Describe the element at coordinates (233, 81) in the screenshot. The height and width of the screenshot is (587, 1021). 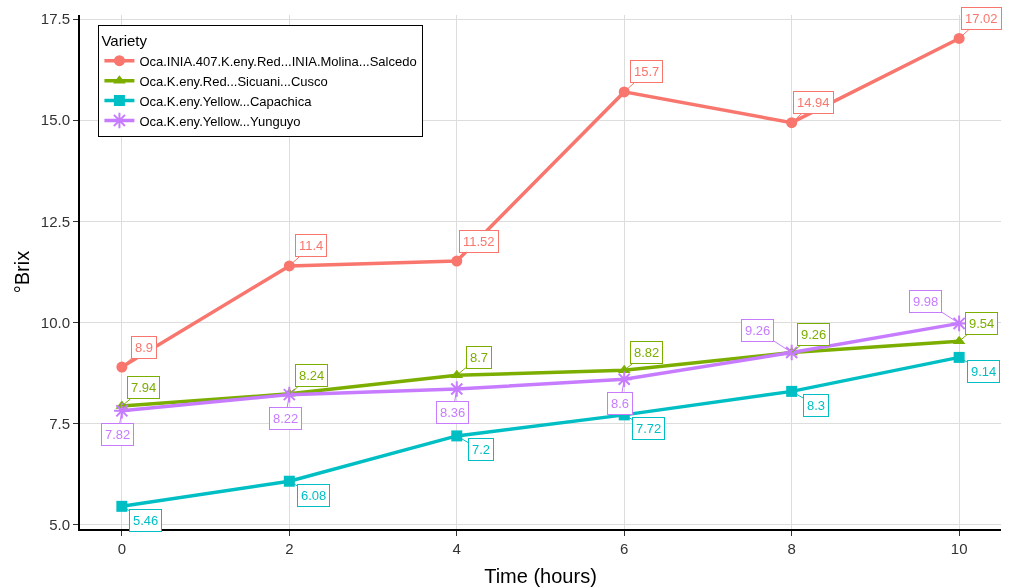
I see `legend-label: Oca.K.eny.Red...Sicuani...Cusco` at that location.